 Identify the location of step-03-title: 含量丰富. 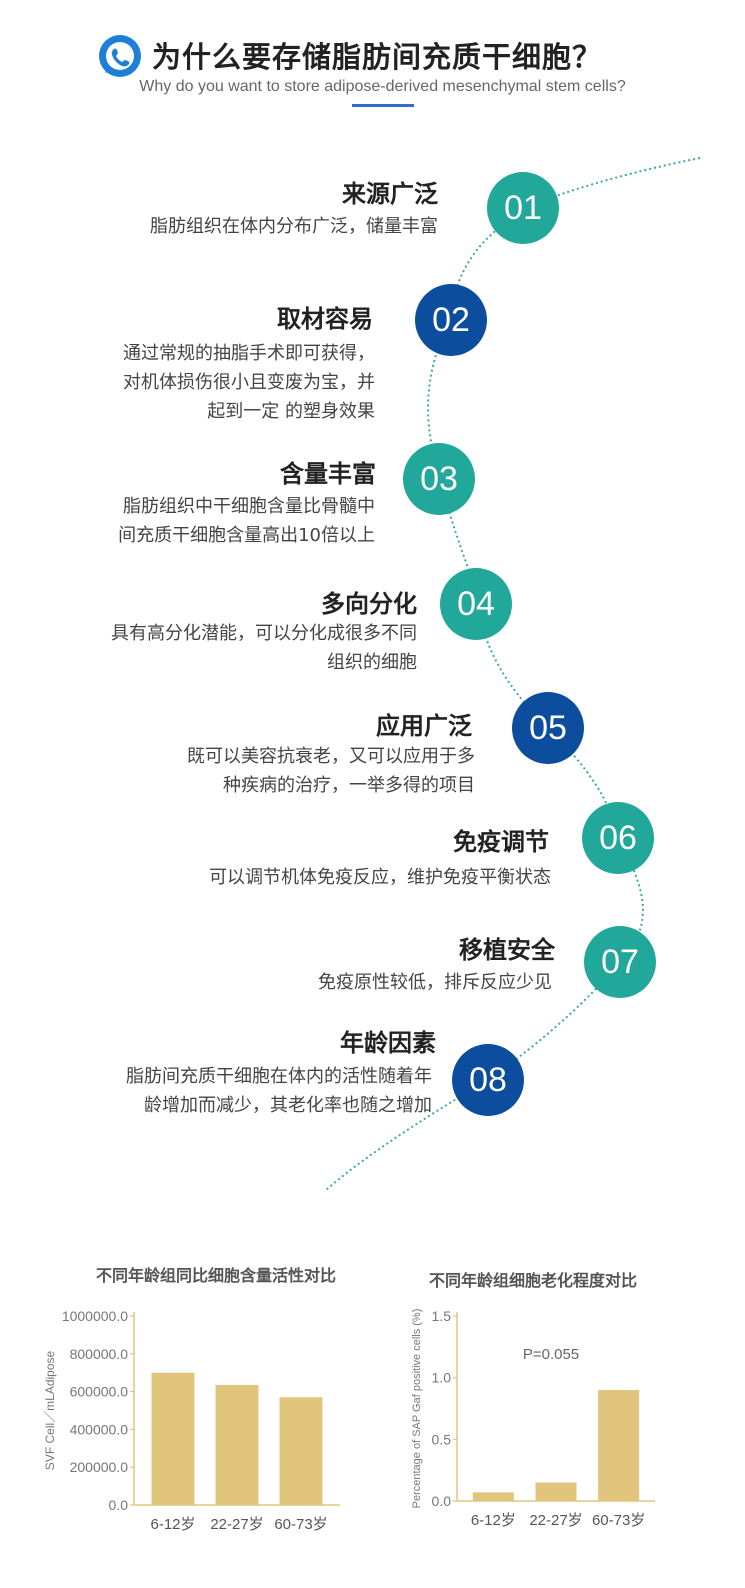
(328, 474).